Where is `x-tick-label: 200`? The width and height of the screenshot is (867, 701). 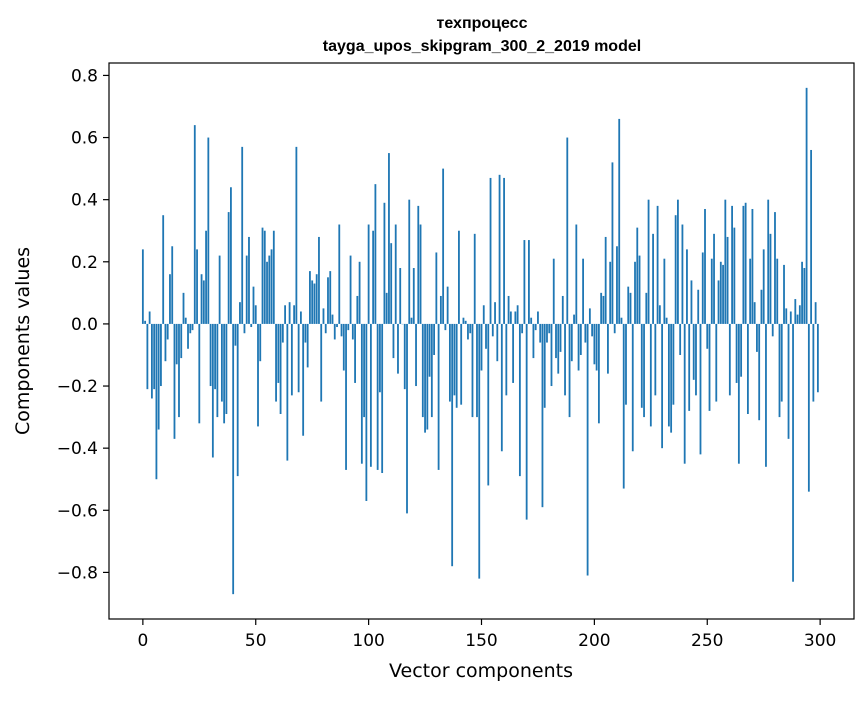 x-tick-label: 200 is located at coordinates (594, 641).